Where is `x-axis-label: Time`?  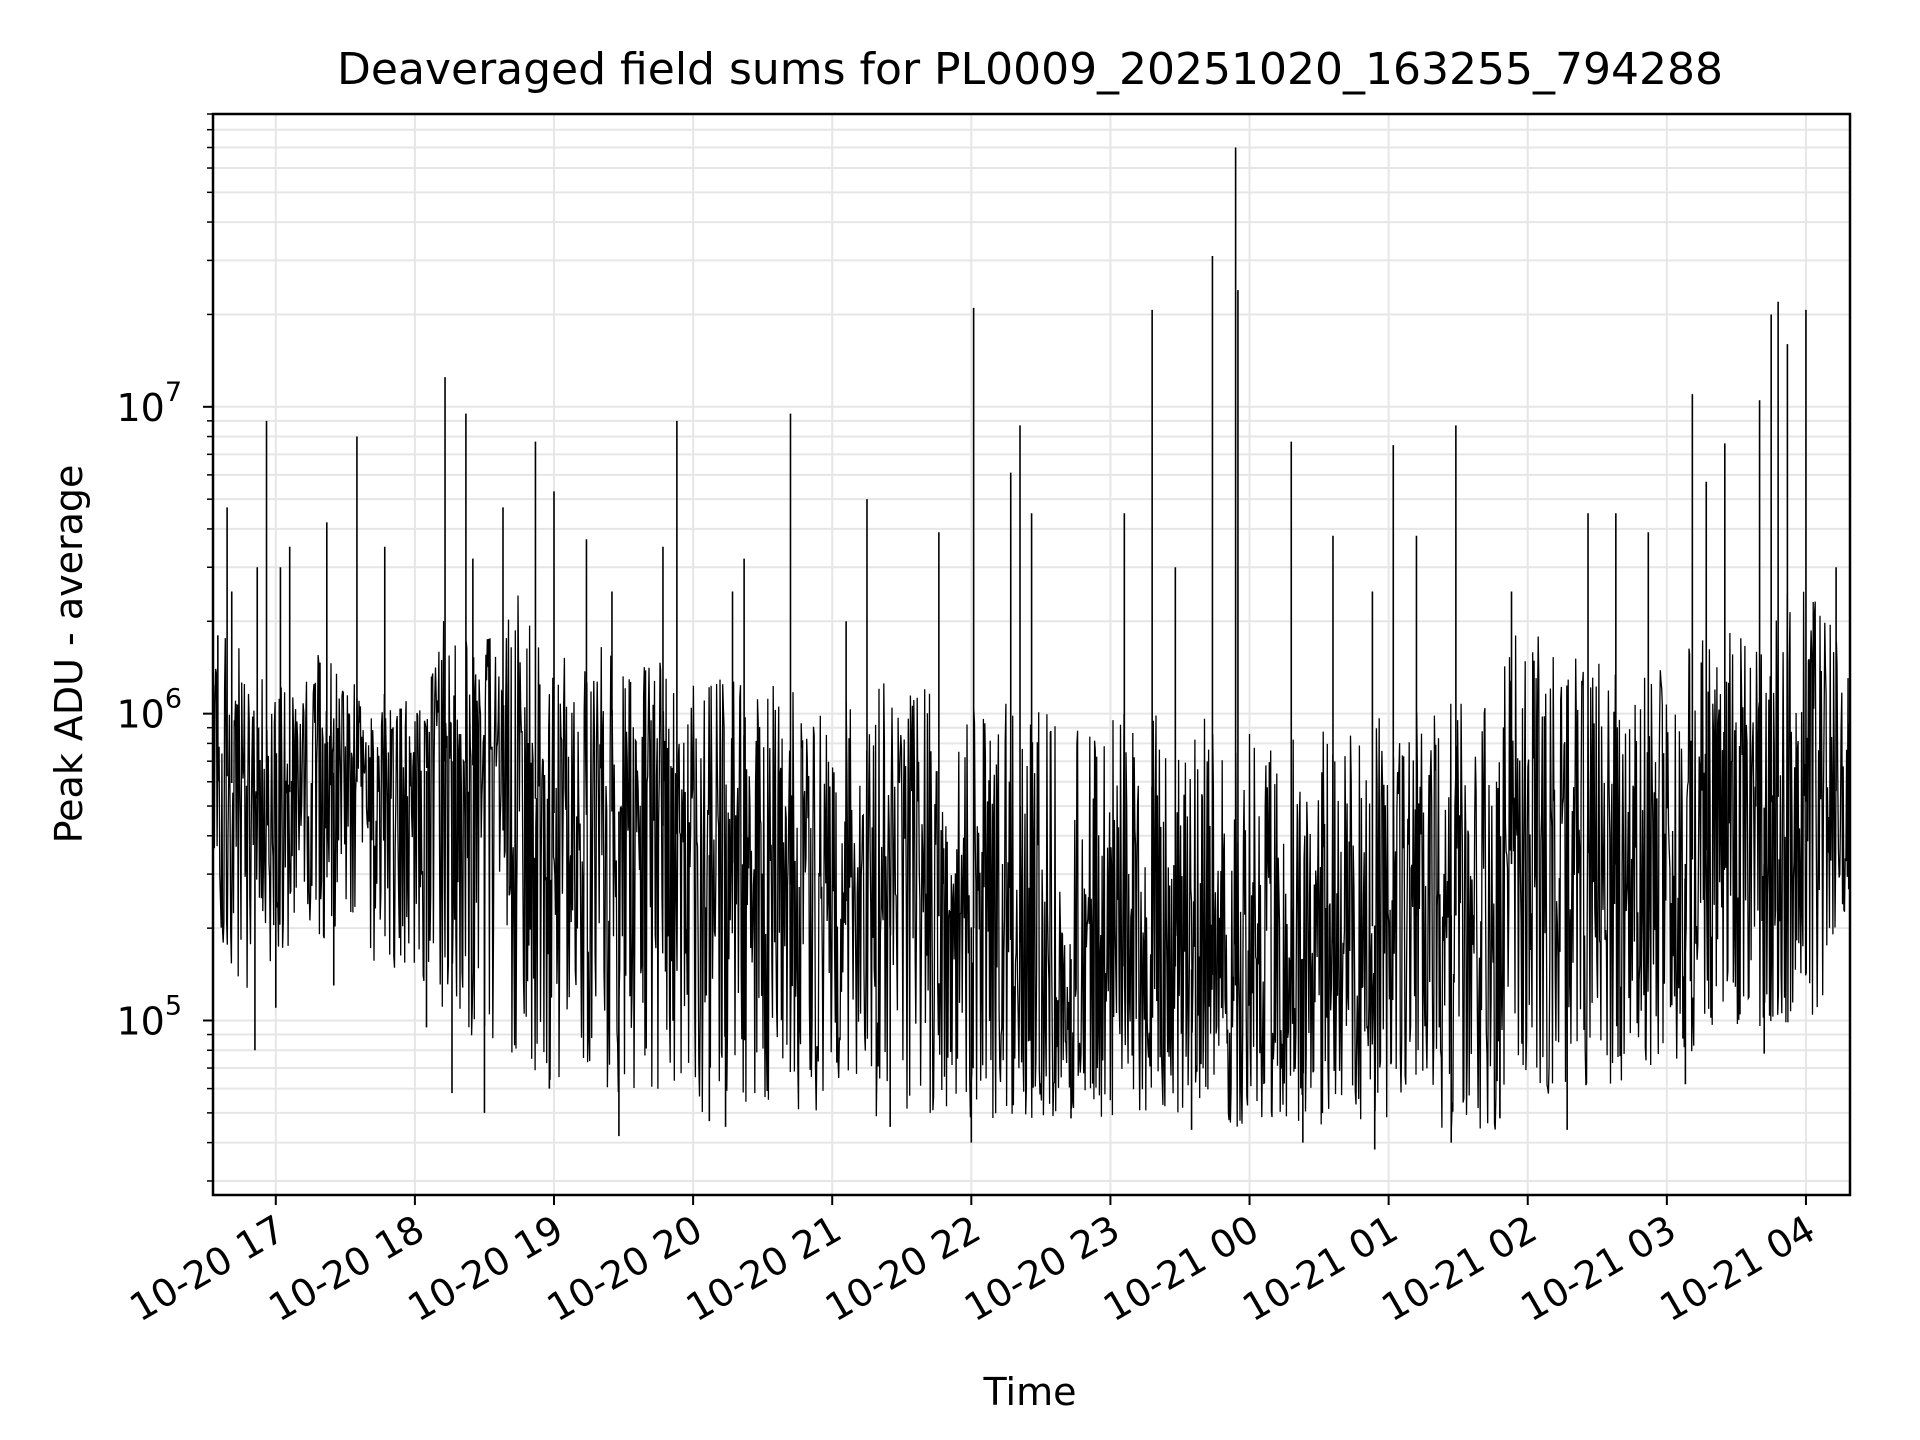
x-axis-label: Time is located at coordinates (1030, 1392).